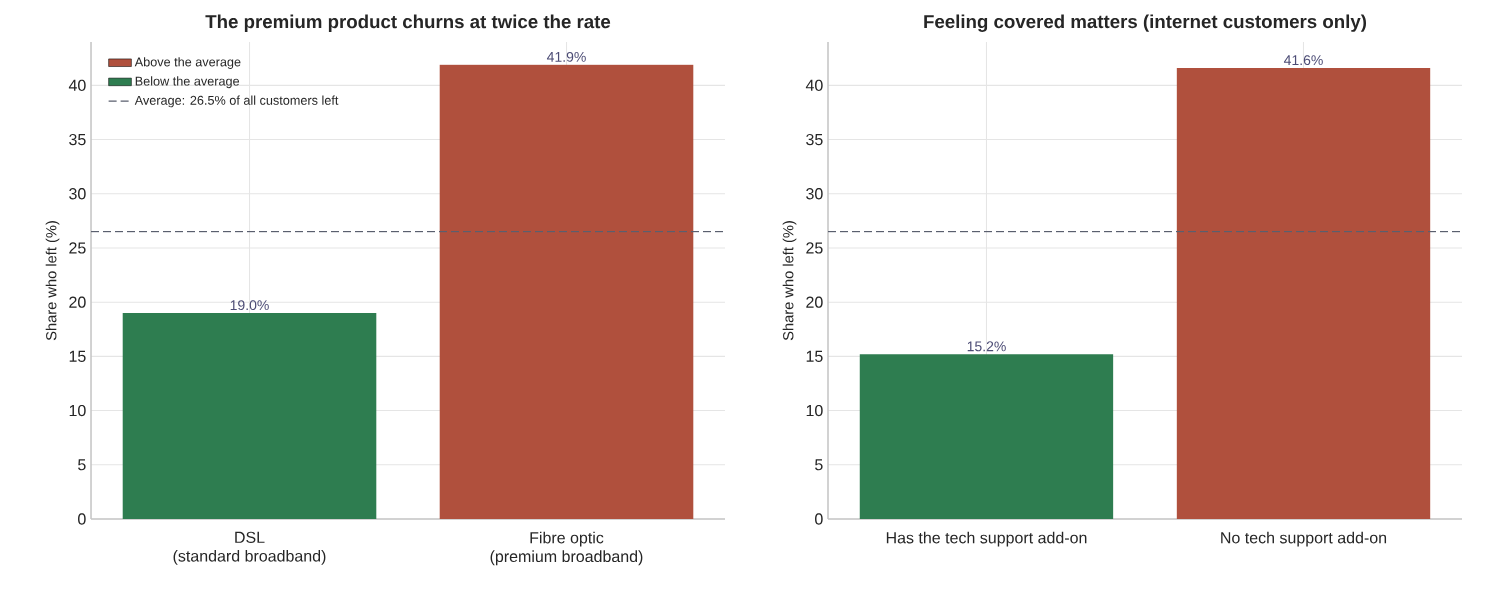 This screenshot has width=1486, height=606. Describe the element at coordinates (187, 82) in the screenshot. I see `legend-label: Below the average` at that location.